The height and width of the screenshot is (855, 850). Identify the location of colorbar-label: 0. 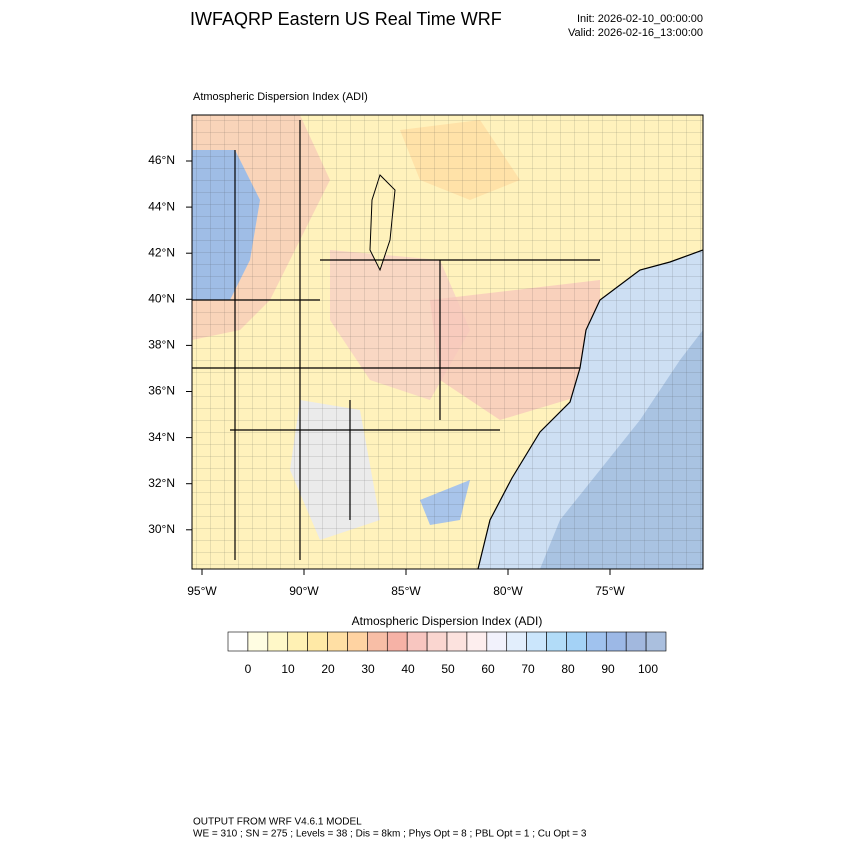
(248, 669).